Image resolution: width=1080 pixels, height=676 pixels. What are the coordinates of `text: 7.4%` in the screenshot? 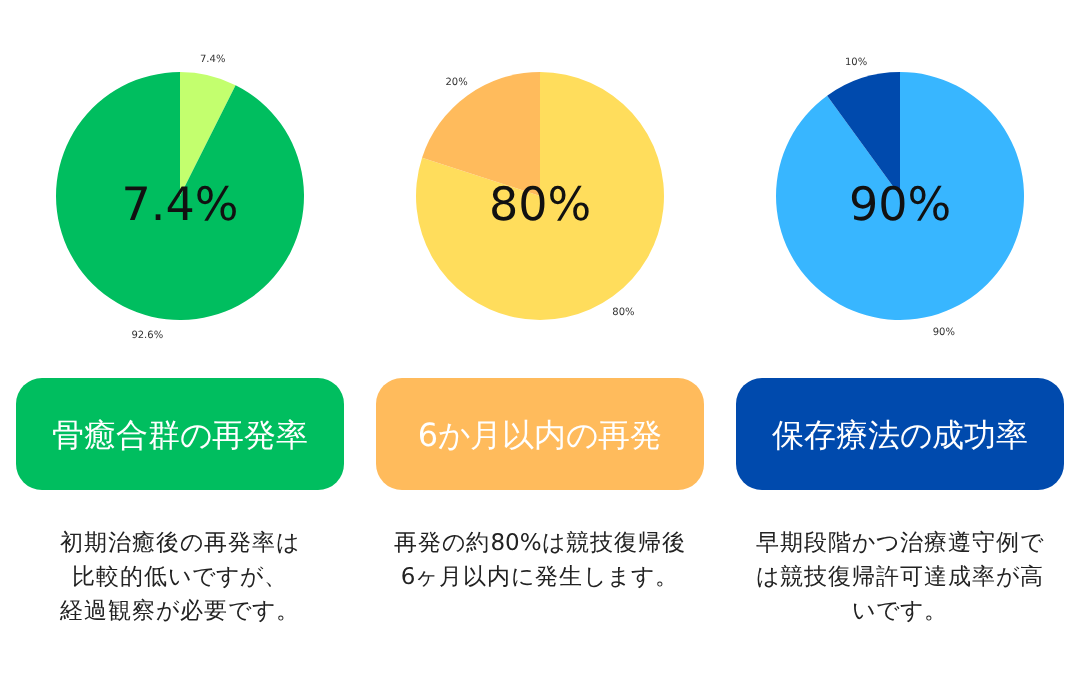 It's located at (180, 206).